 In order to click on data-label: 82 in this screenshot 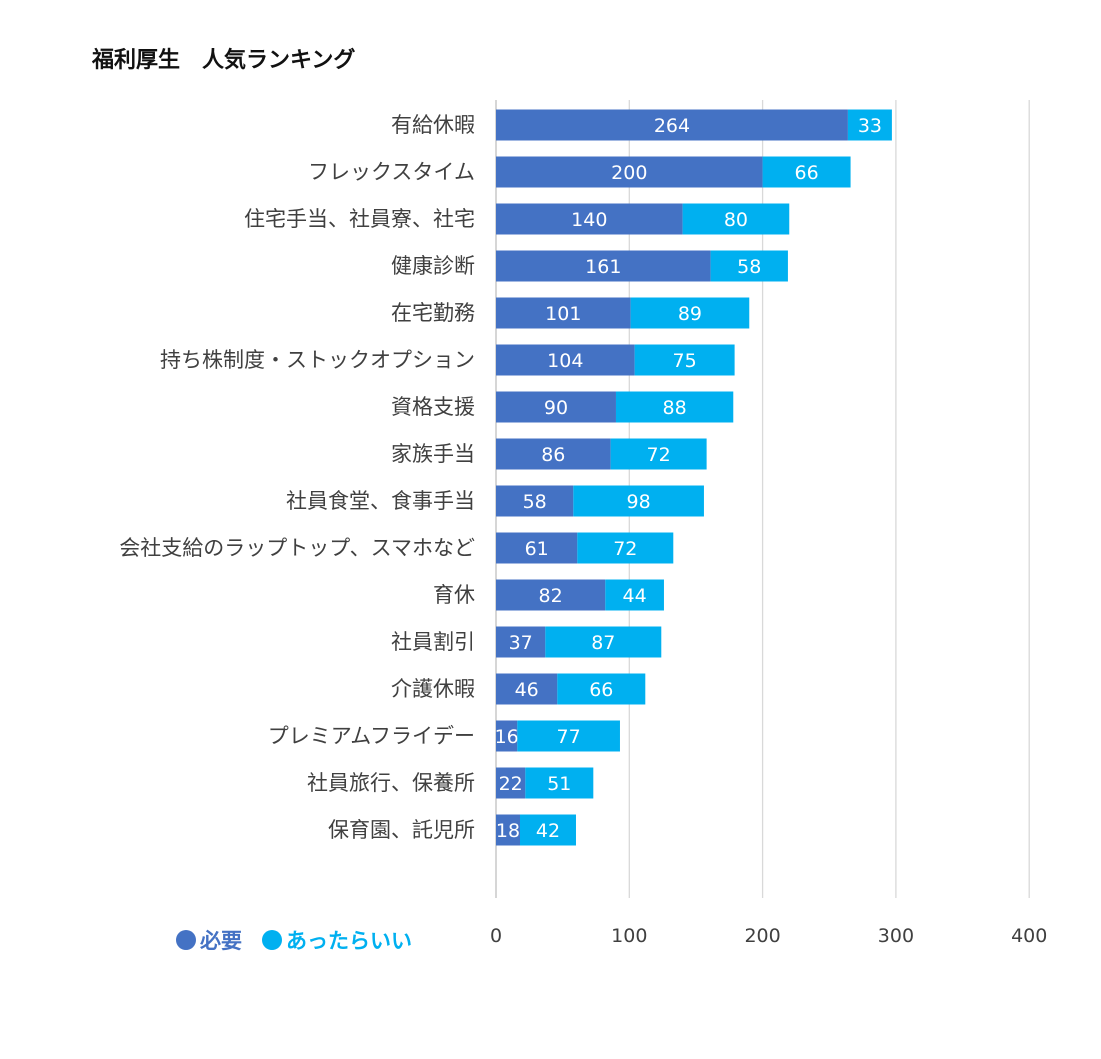, I will do `click(551, 596)`.